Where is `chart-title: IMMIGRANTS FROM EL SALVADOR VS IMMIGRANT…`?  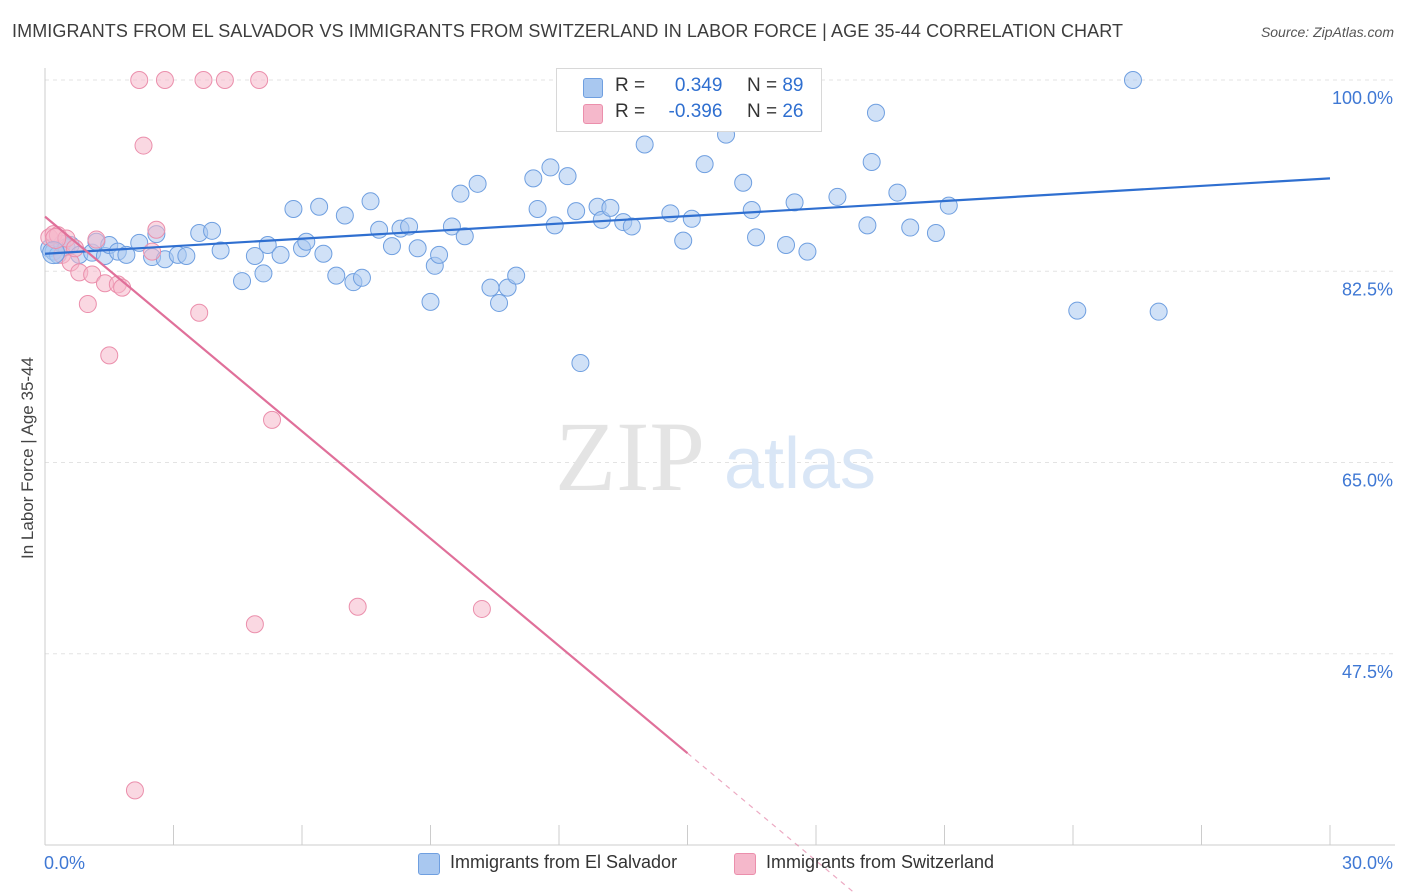
chart-title: IMMIGRANTS FROM EL SALVADOR VS IMMIGRANT… is located at coordinates (568, 31).